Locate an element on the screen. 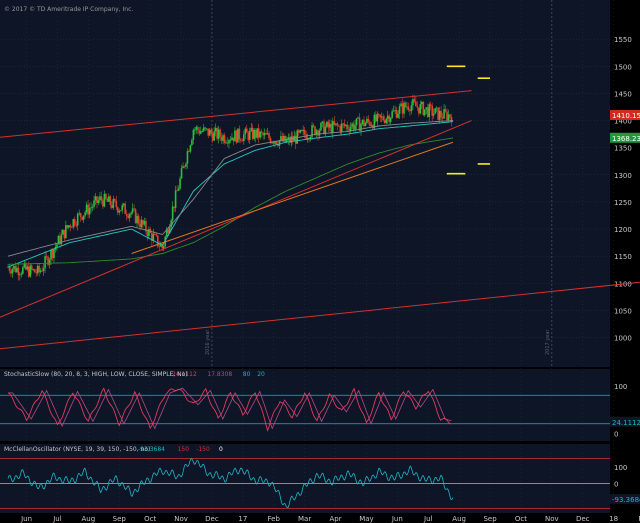  y-tick-label: 1200 is located at coordinates (623, 230).